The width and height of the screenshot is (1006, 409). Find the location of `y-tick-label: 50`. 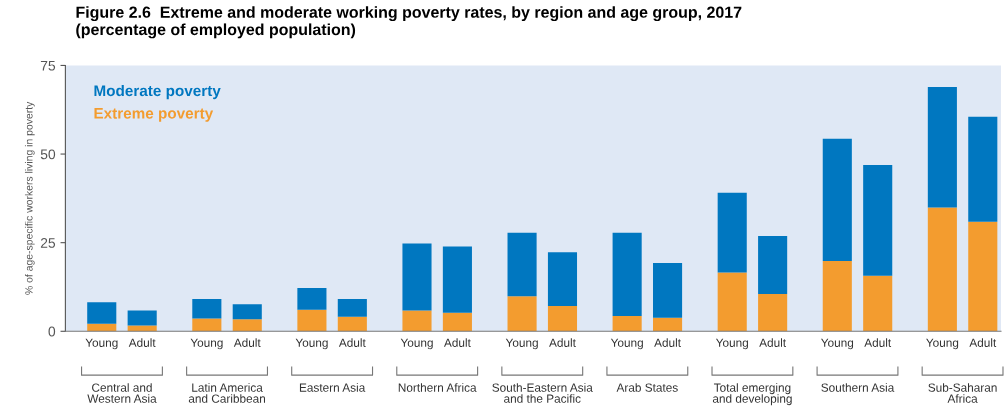

y-tick-label: 50 is located at coordinates (48, 154).